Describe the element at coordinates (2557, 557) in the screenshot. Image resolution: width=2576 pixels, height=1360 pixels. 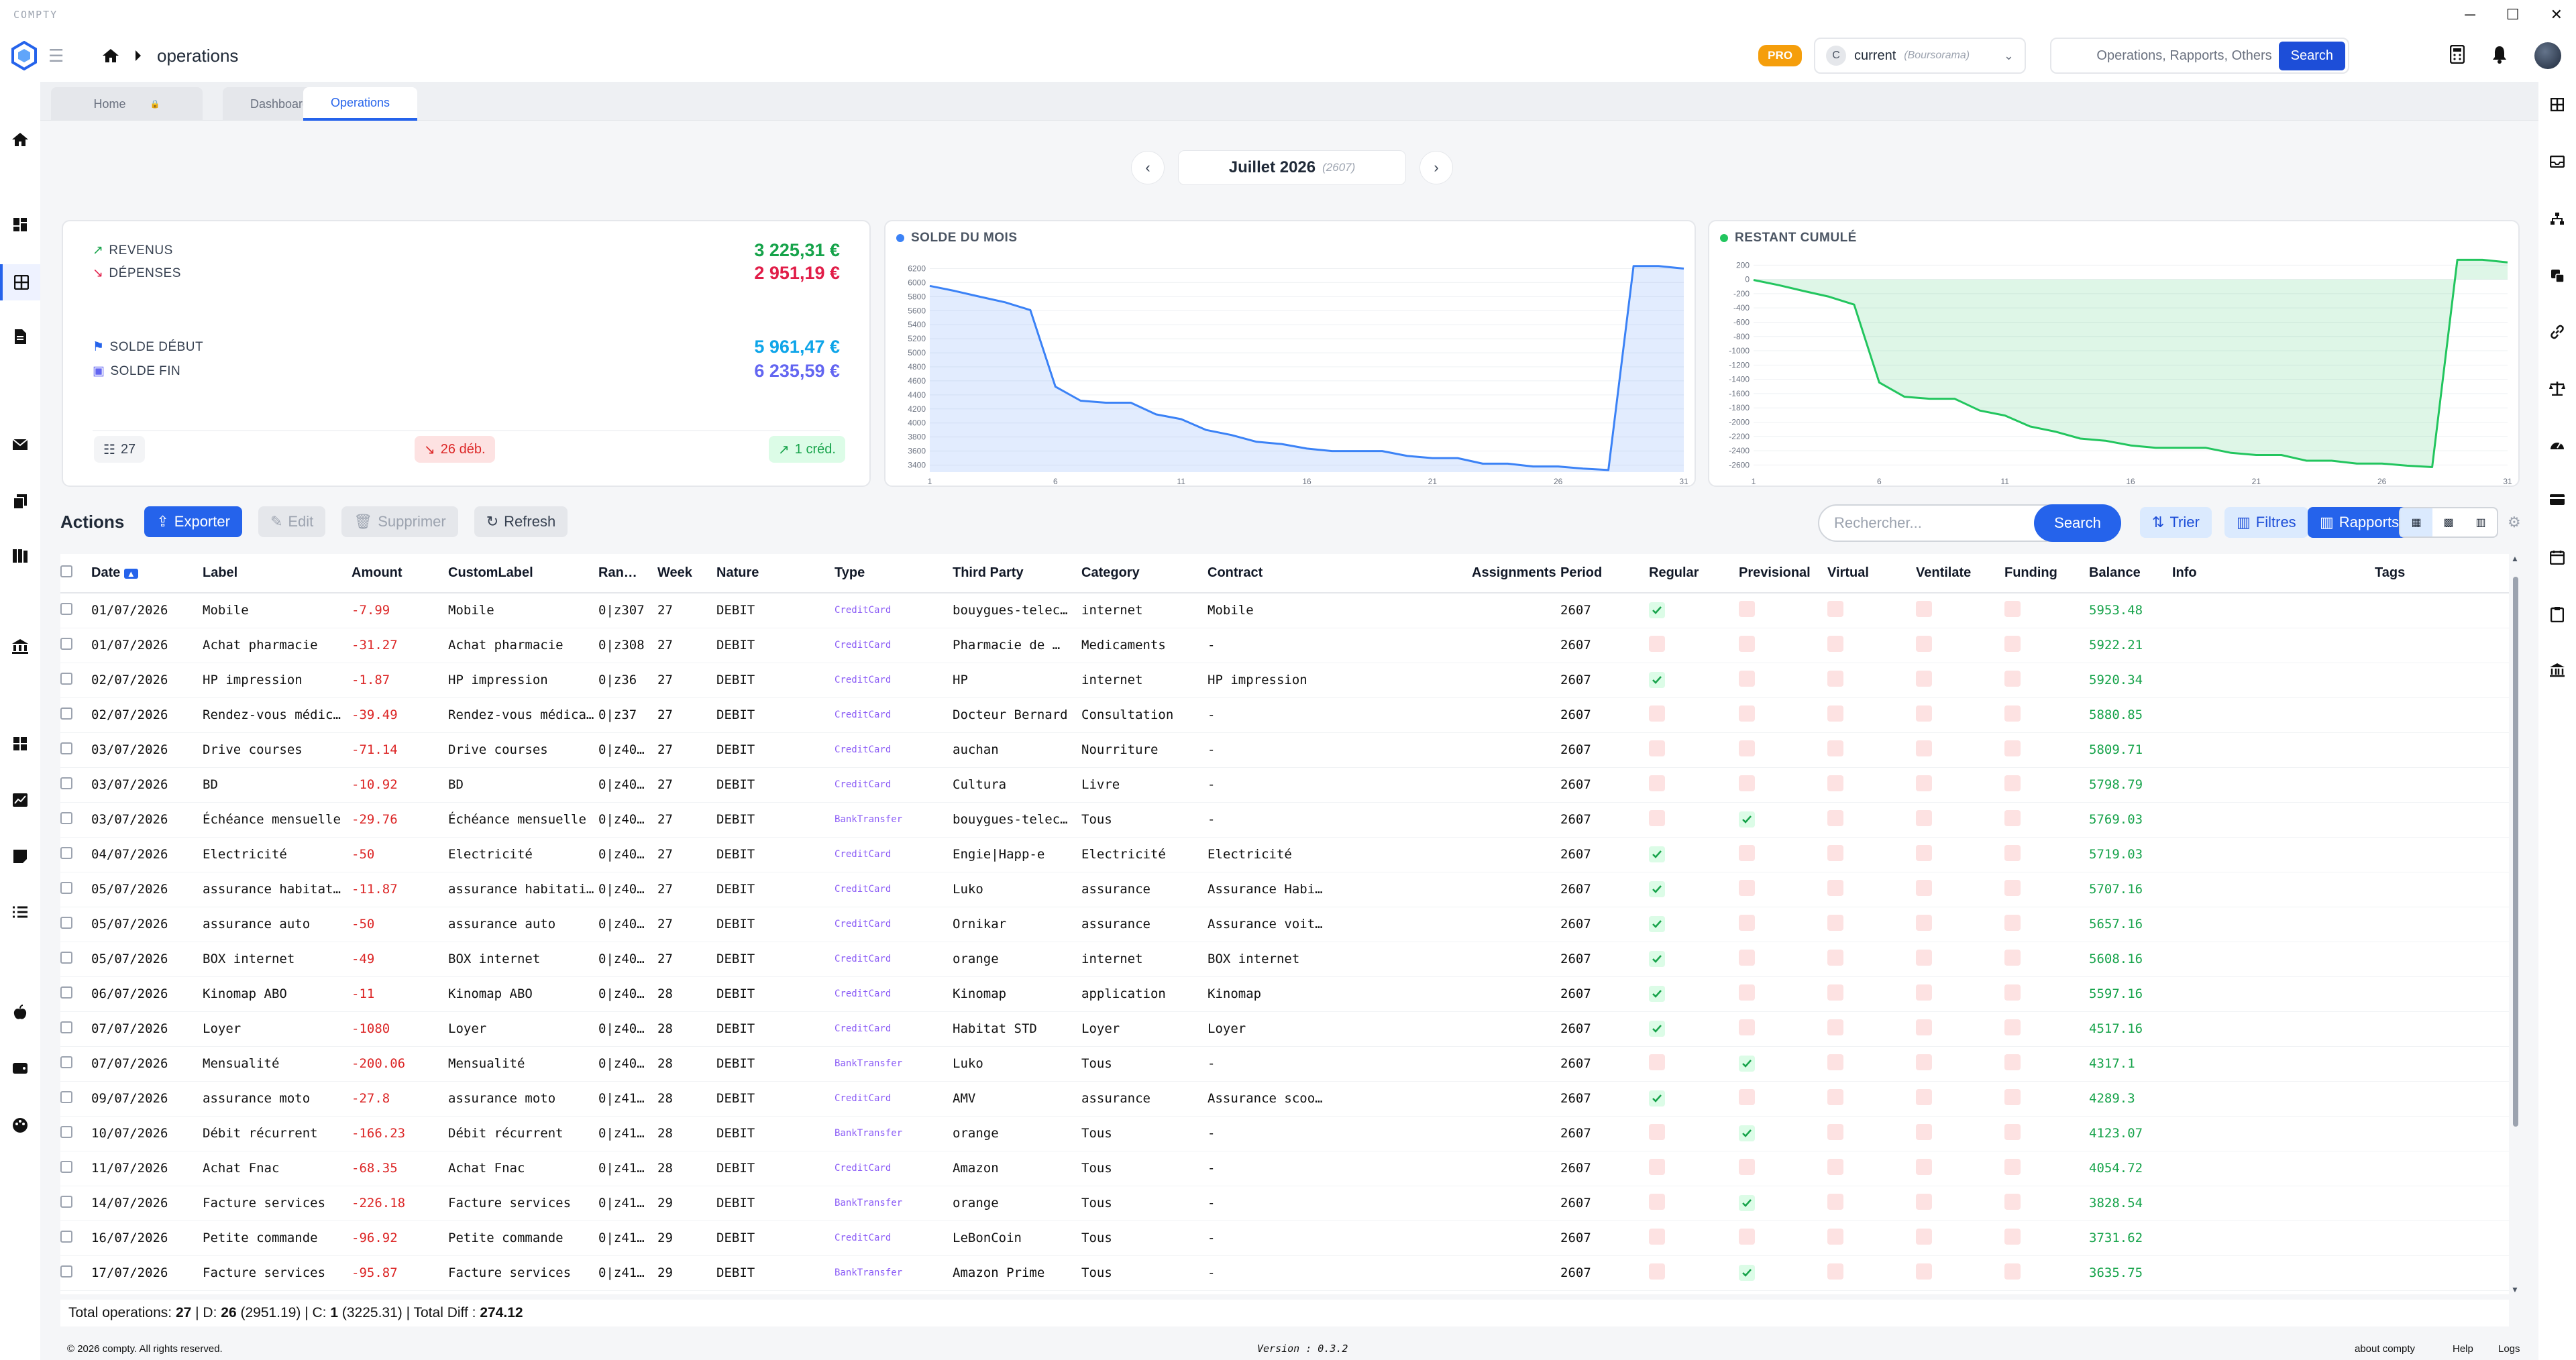
I see `calendar-icon` at that location.